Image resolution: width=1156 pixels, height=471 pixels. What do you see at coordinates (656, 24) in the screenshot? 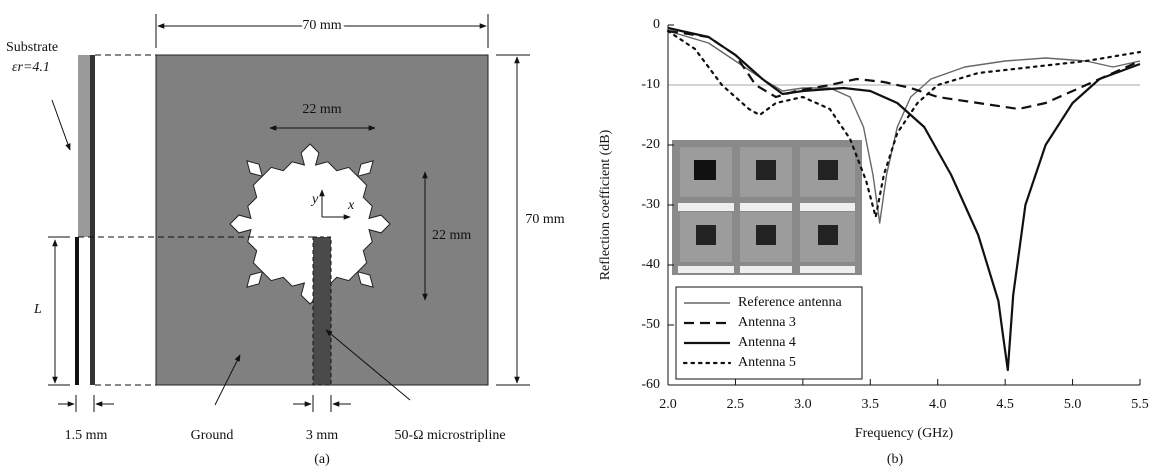
I see `y-tick-label: 0` at bounding box center [656, 24].